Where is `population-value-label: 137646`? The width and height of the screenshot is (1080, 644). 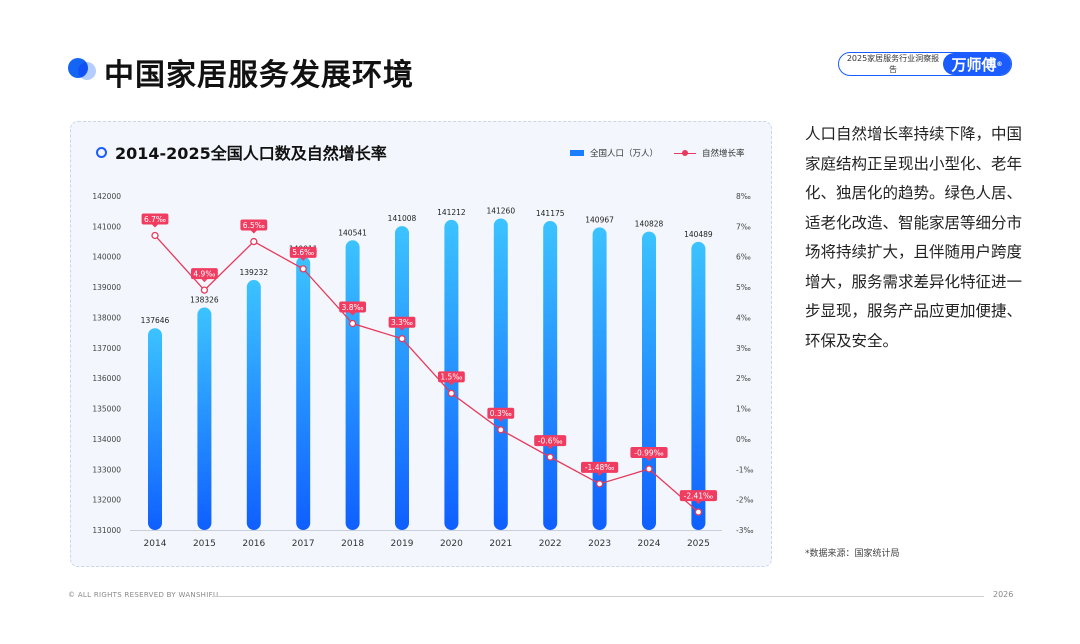 population-value-label: 137646 is located at coordinates (155, 320).